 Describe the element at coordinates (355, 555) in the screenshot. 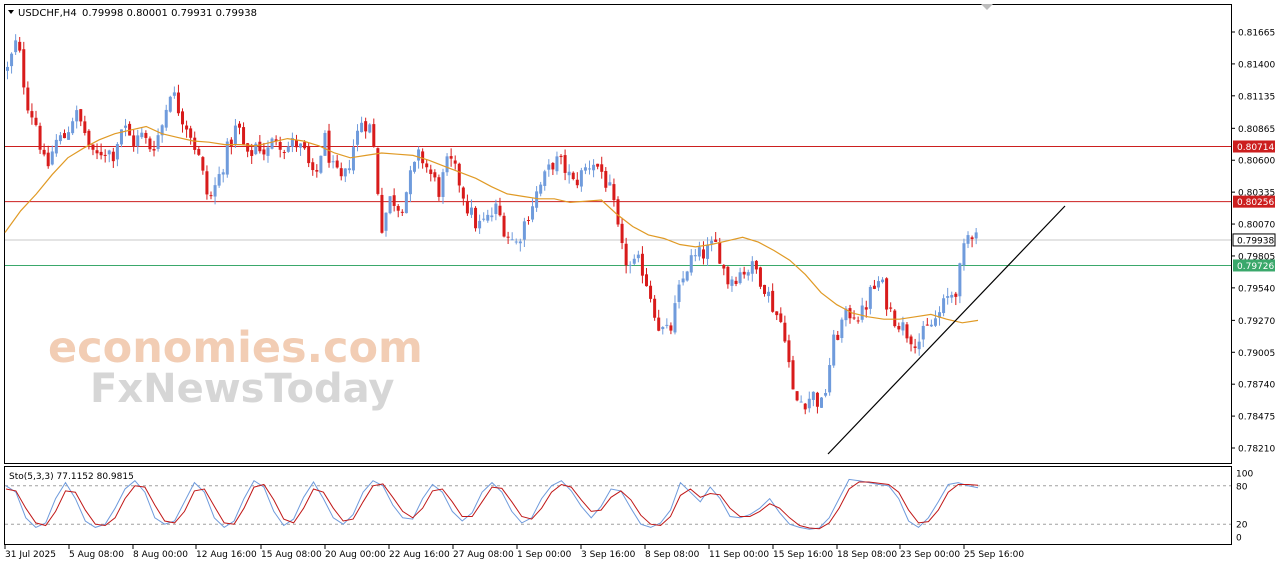

I see `time-tick-label: 20 Aug 00:00` at that location.